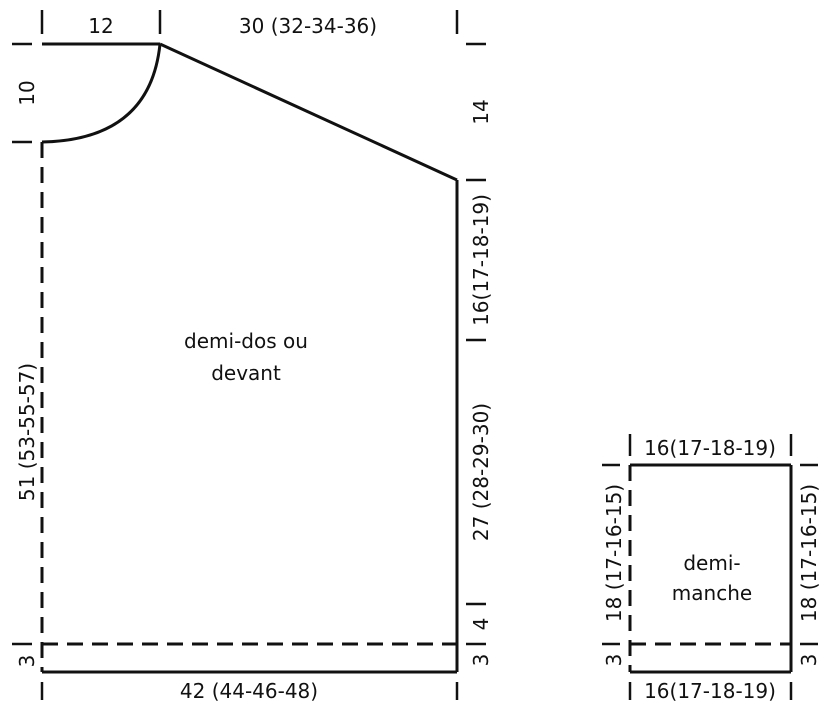  Describe the element at coordinates (101, 93) in the screenshot. I see `neckline-curve` at that location.